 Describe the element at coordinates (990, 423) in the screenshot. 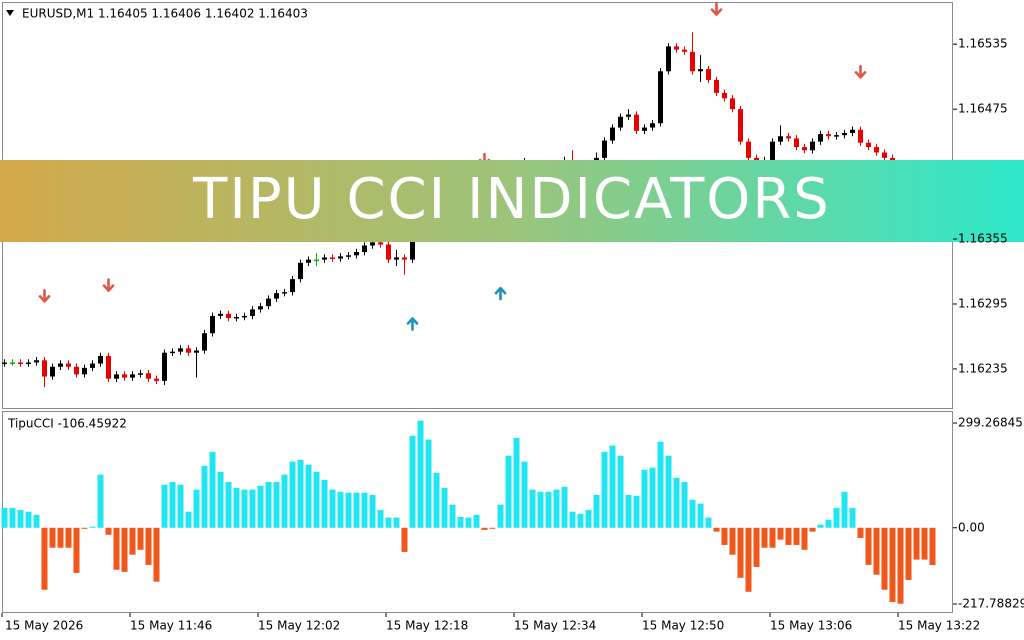

I see `y-tick-label: 299.26845` at that location.